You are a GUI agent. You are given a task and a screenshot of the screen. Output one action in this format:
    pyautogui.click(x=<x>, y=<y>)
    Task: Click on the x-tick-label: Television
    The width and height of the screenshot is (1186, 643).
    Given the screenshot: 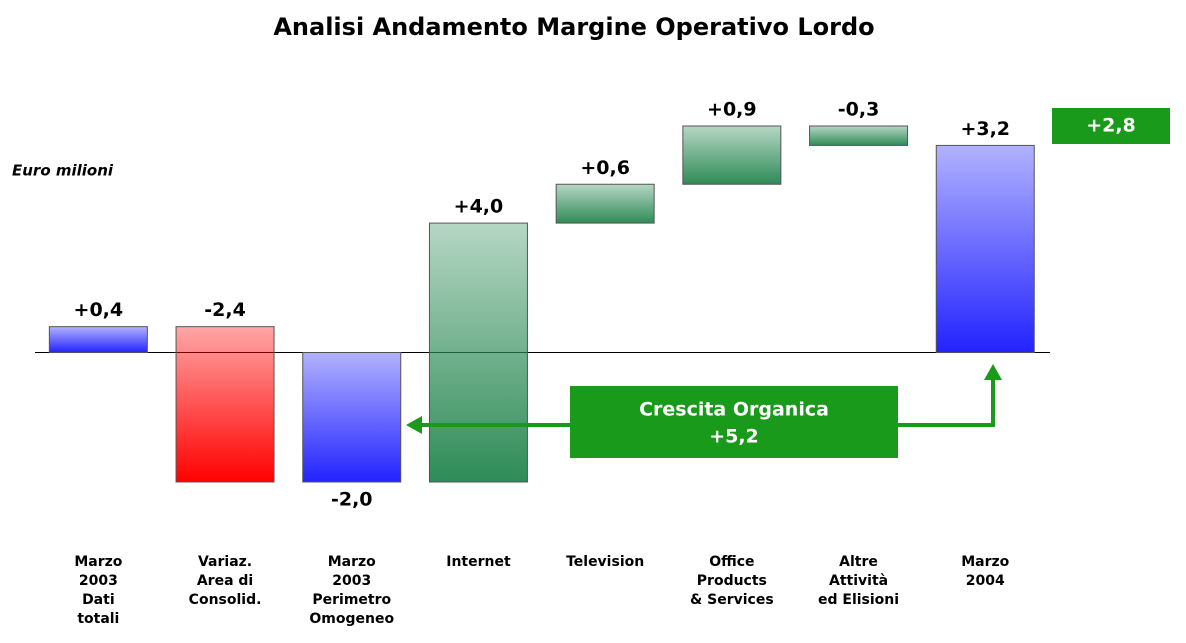 What is the action you would take?
    pyautogui.click(x=605, y=562)
    